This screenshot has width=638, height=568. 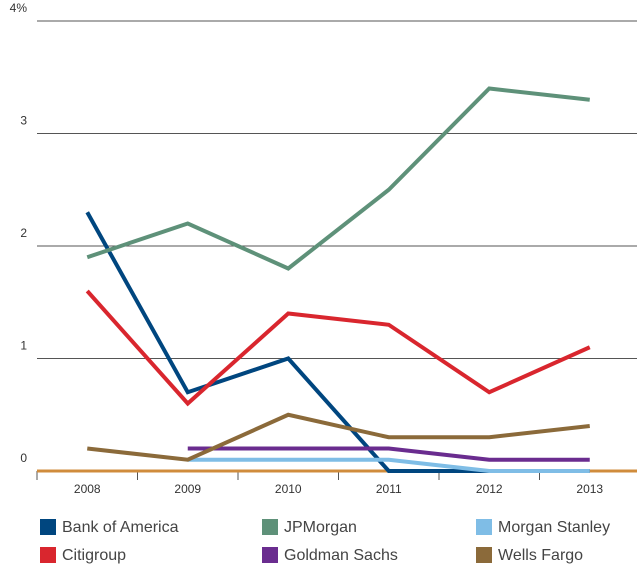 What do you see at coordinates (589, 489) in the screenshot?
I see `x-tick-label: 2013` at bounding box center [589, 489].